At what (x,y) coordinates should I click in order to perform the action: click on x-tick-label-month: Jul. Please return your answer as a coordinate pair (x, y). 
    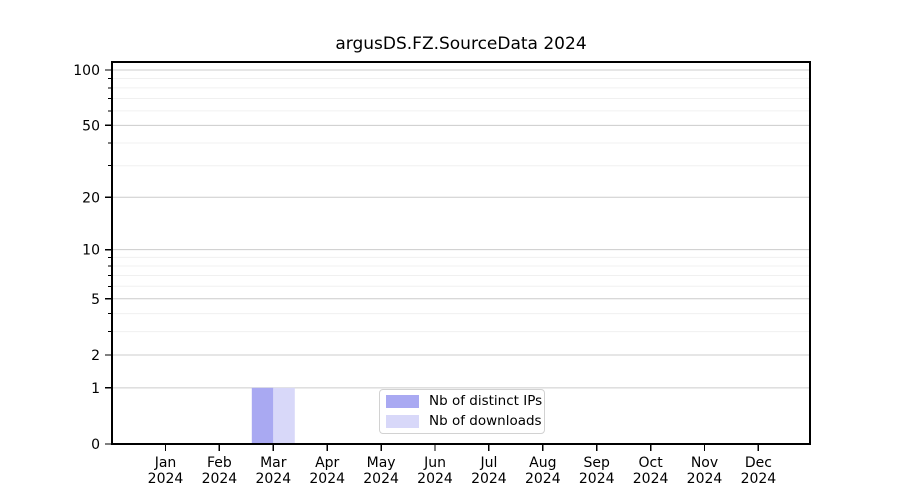
    Looking at the image, I should click on (488, 463).